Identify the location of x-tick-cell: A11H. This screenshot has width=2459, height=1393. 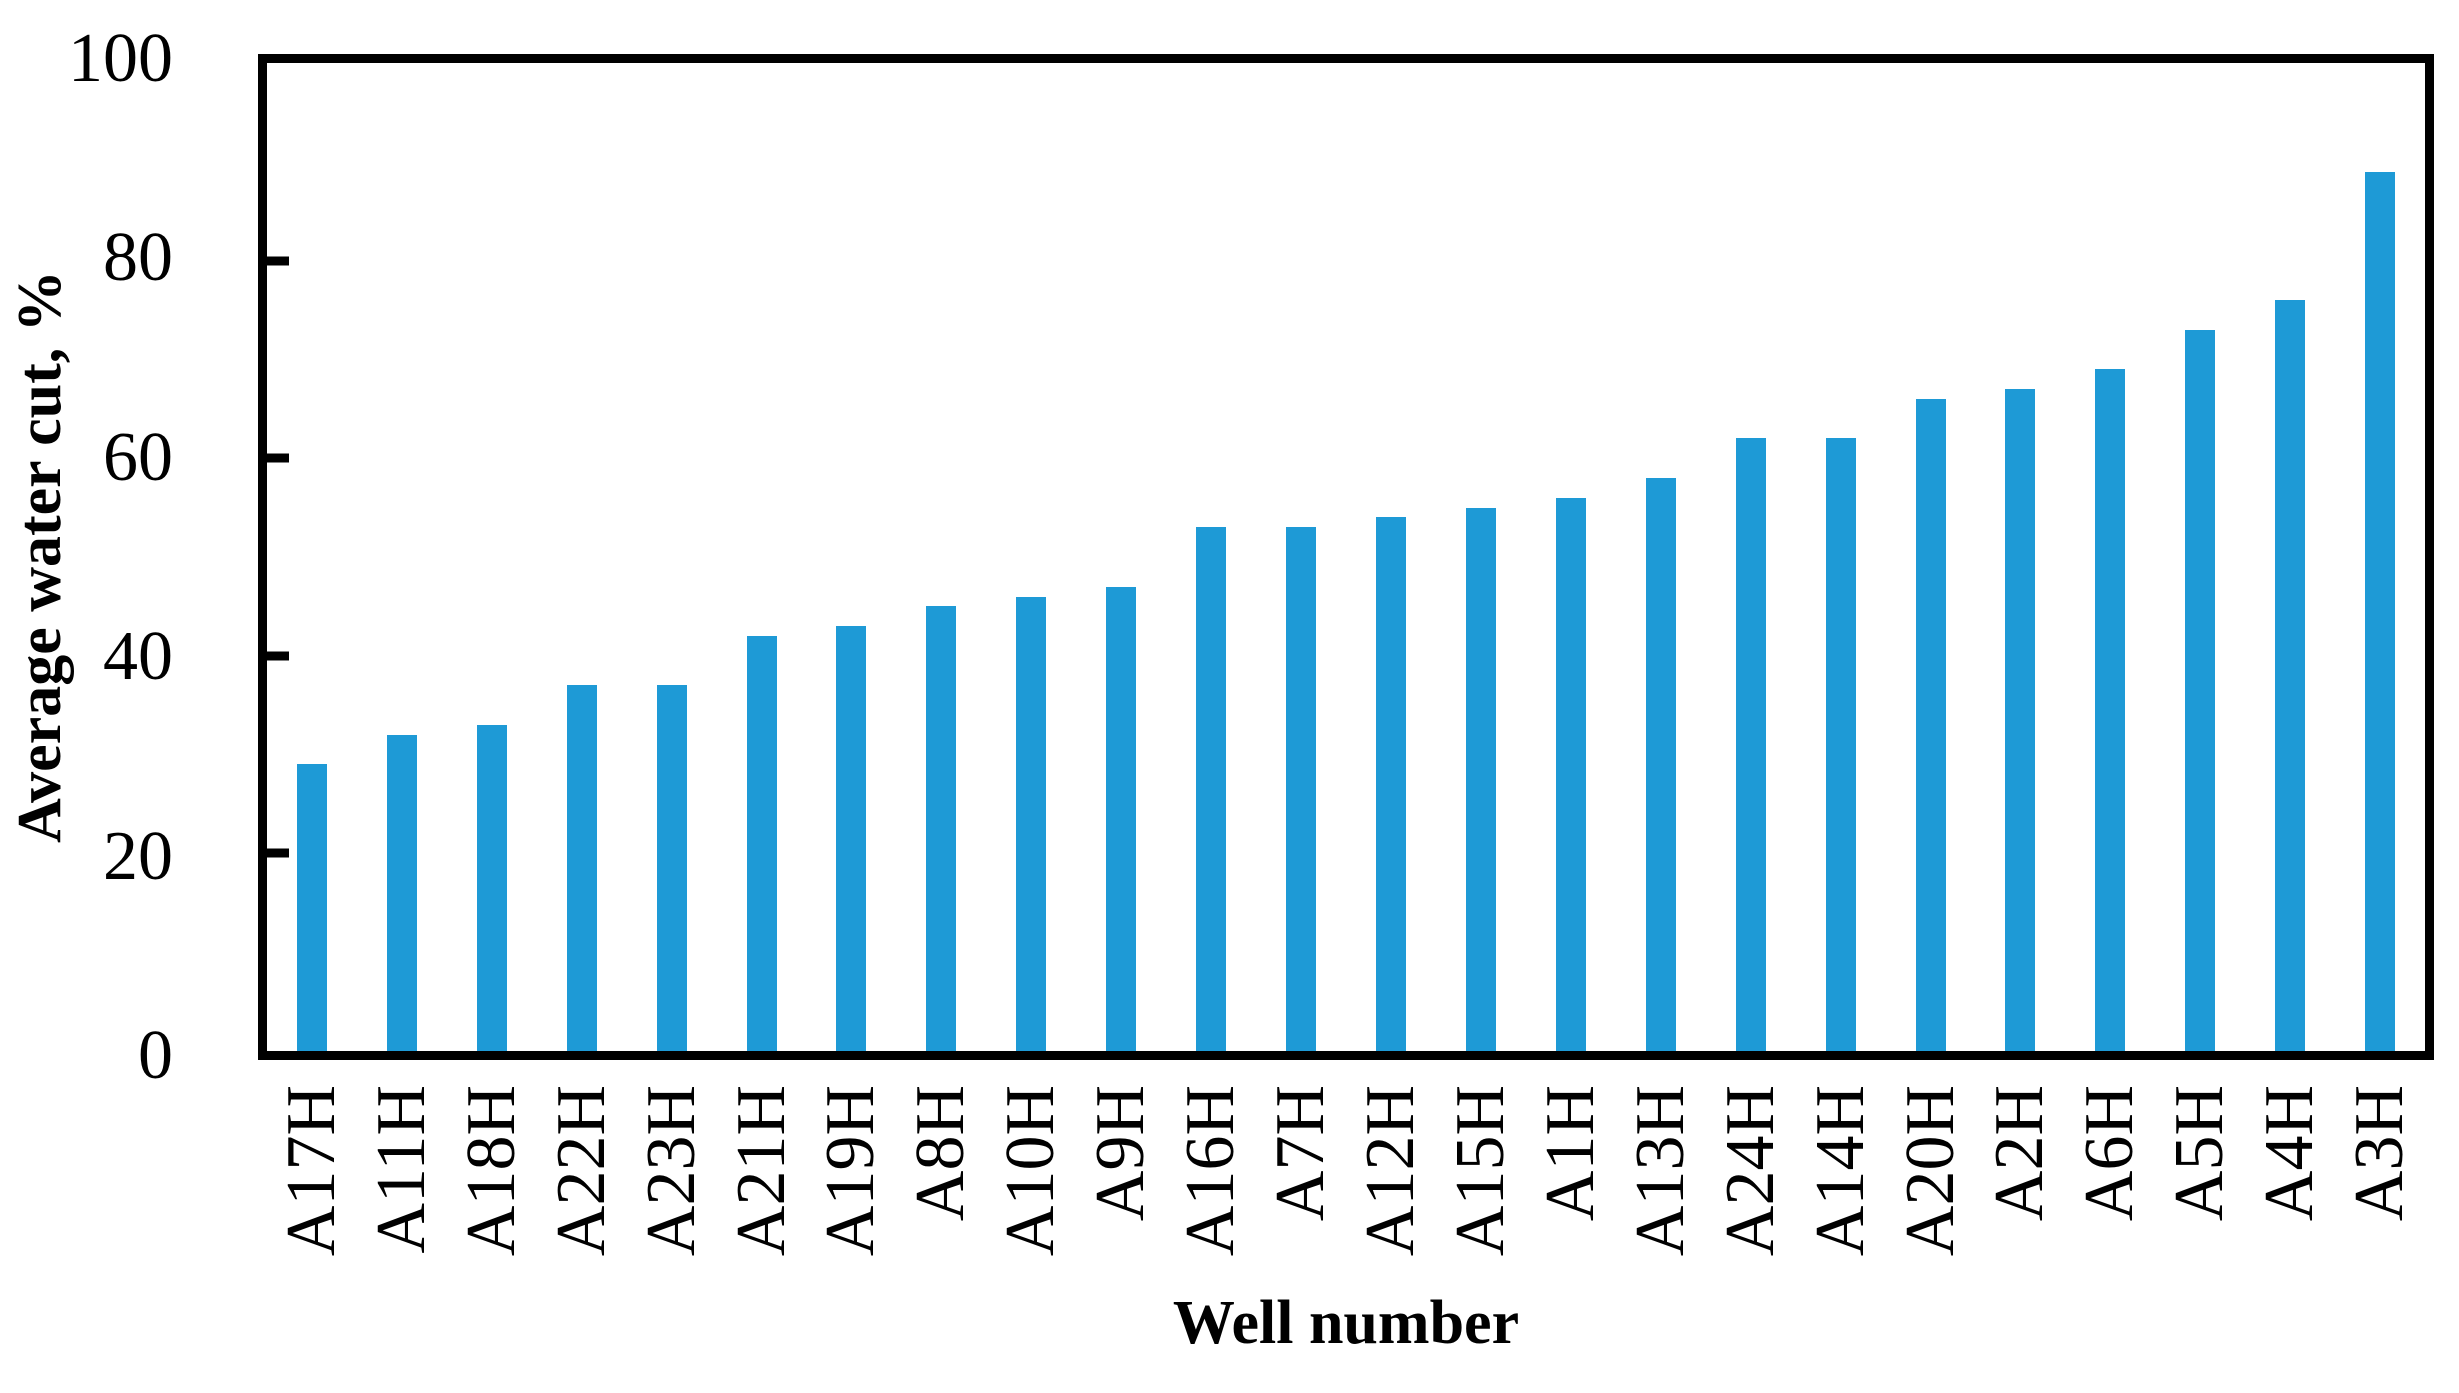
(402, 1169).